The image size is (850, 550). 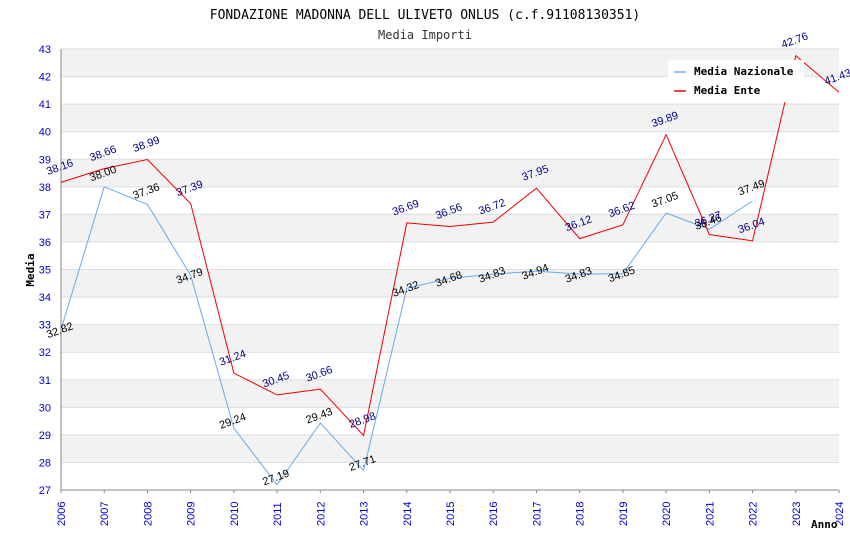 What do you see at coordinates (744, 71) in the screenshot?
I see `legend-label-media-nazionale: Media Nazionale` at bounding box center [744, 71].